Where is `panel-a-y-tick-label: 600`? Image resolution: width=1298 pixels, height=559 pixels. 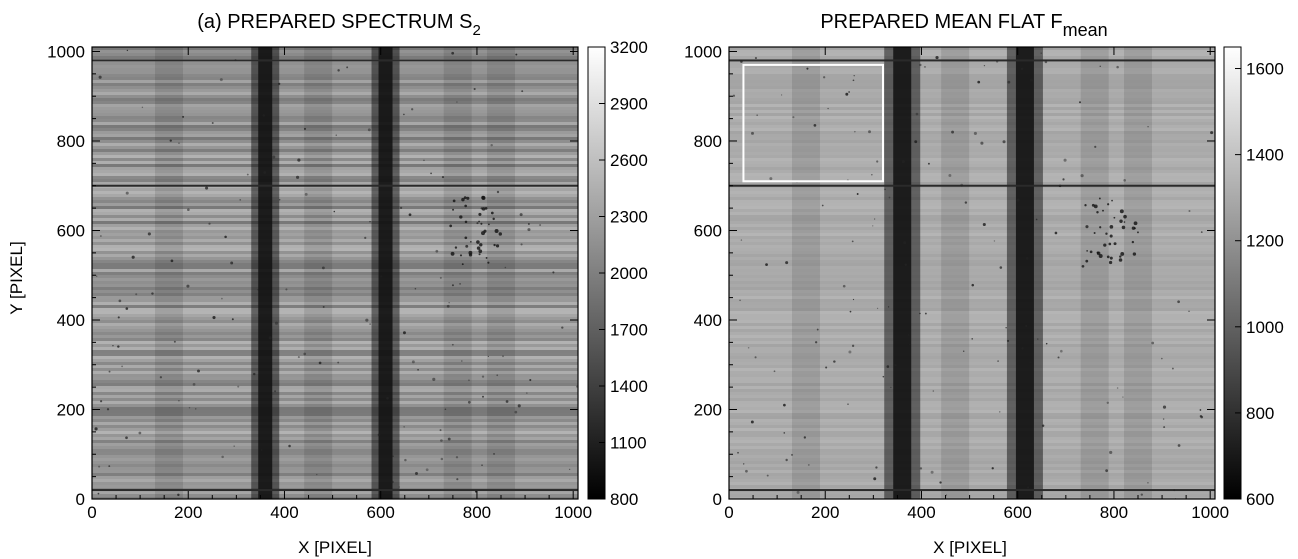
panel-a-y-tick-label: 600 is located at coordinates (71, 230).